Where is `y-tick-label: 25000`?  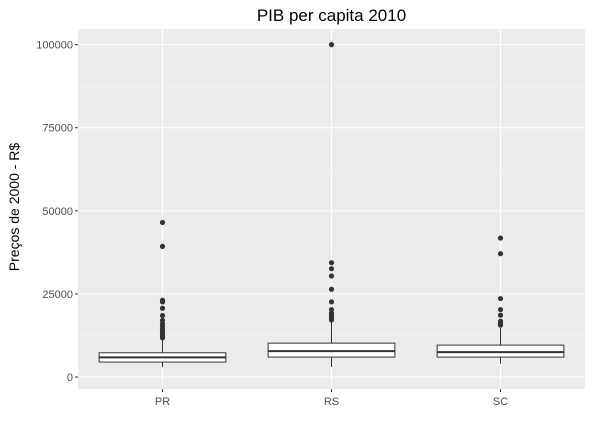 y-tick-label: 25000 is located at coordinates (57, 295).